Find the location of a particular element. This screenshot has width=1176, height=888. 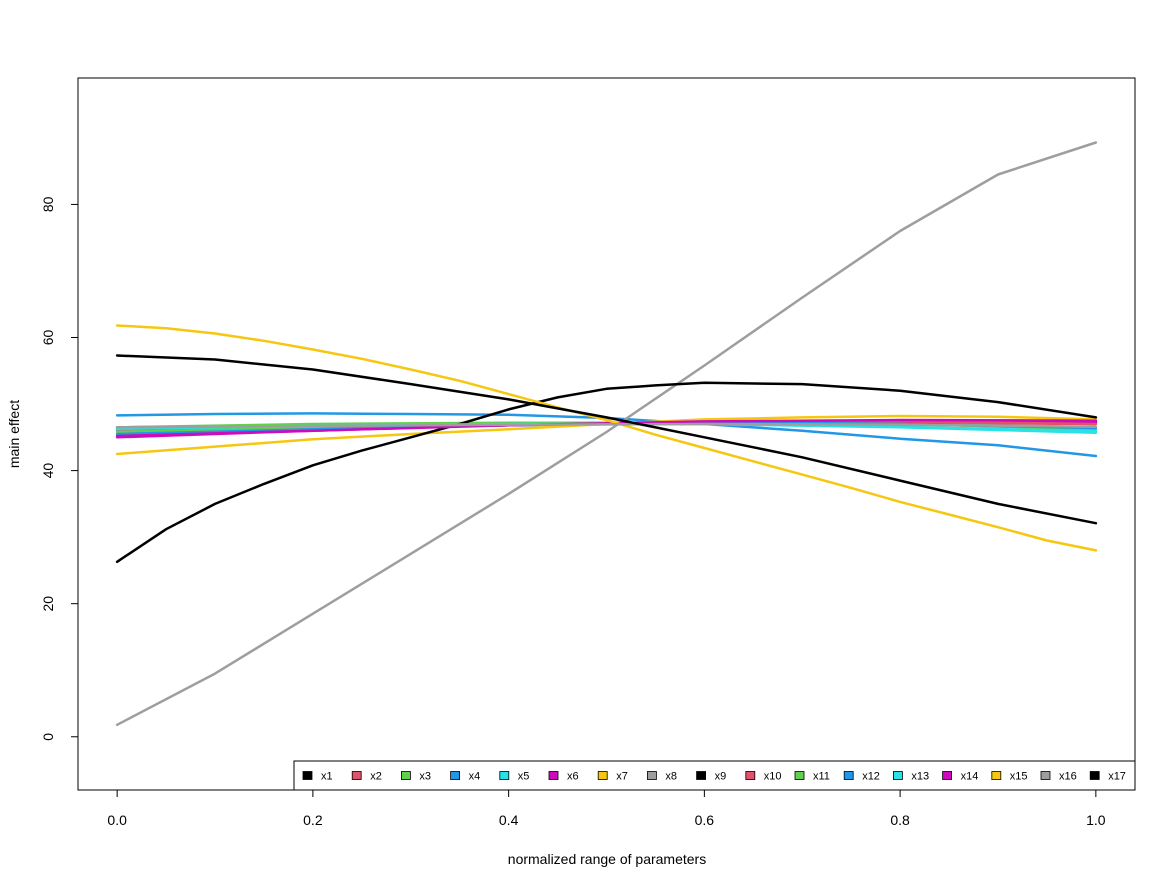

y-tick-label: 40 is located at coordinates (48, 471).